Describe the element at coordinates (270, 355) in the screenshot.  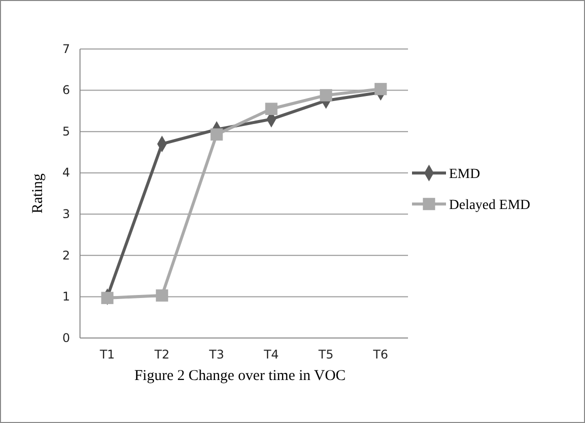
I see `x-tick-label: T4` at that location.